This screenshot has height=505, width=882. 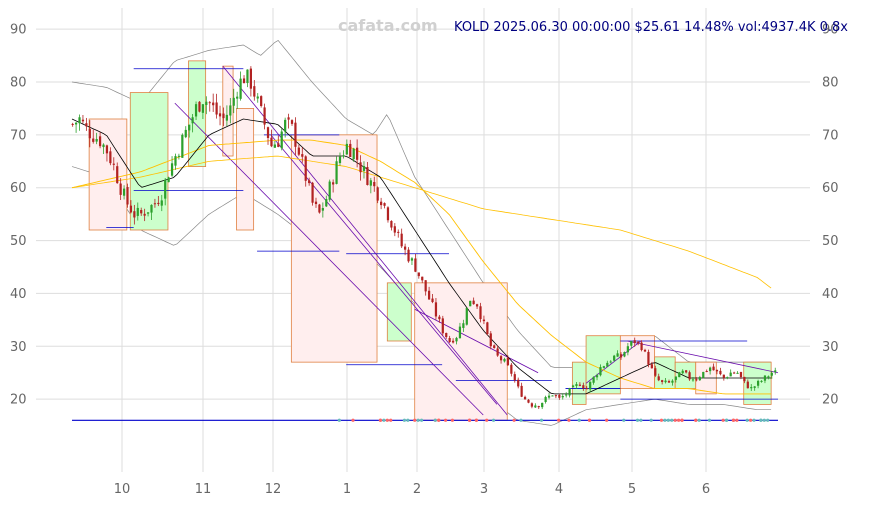 What do you see at coordinates (417, 489) in the screenshot?
I see `x-tick-2: 2` at bounding box center [417, 489].